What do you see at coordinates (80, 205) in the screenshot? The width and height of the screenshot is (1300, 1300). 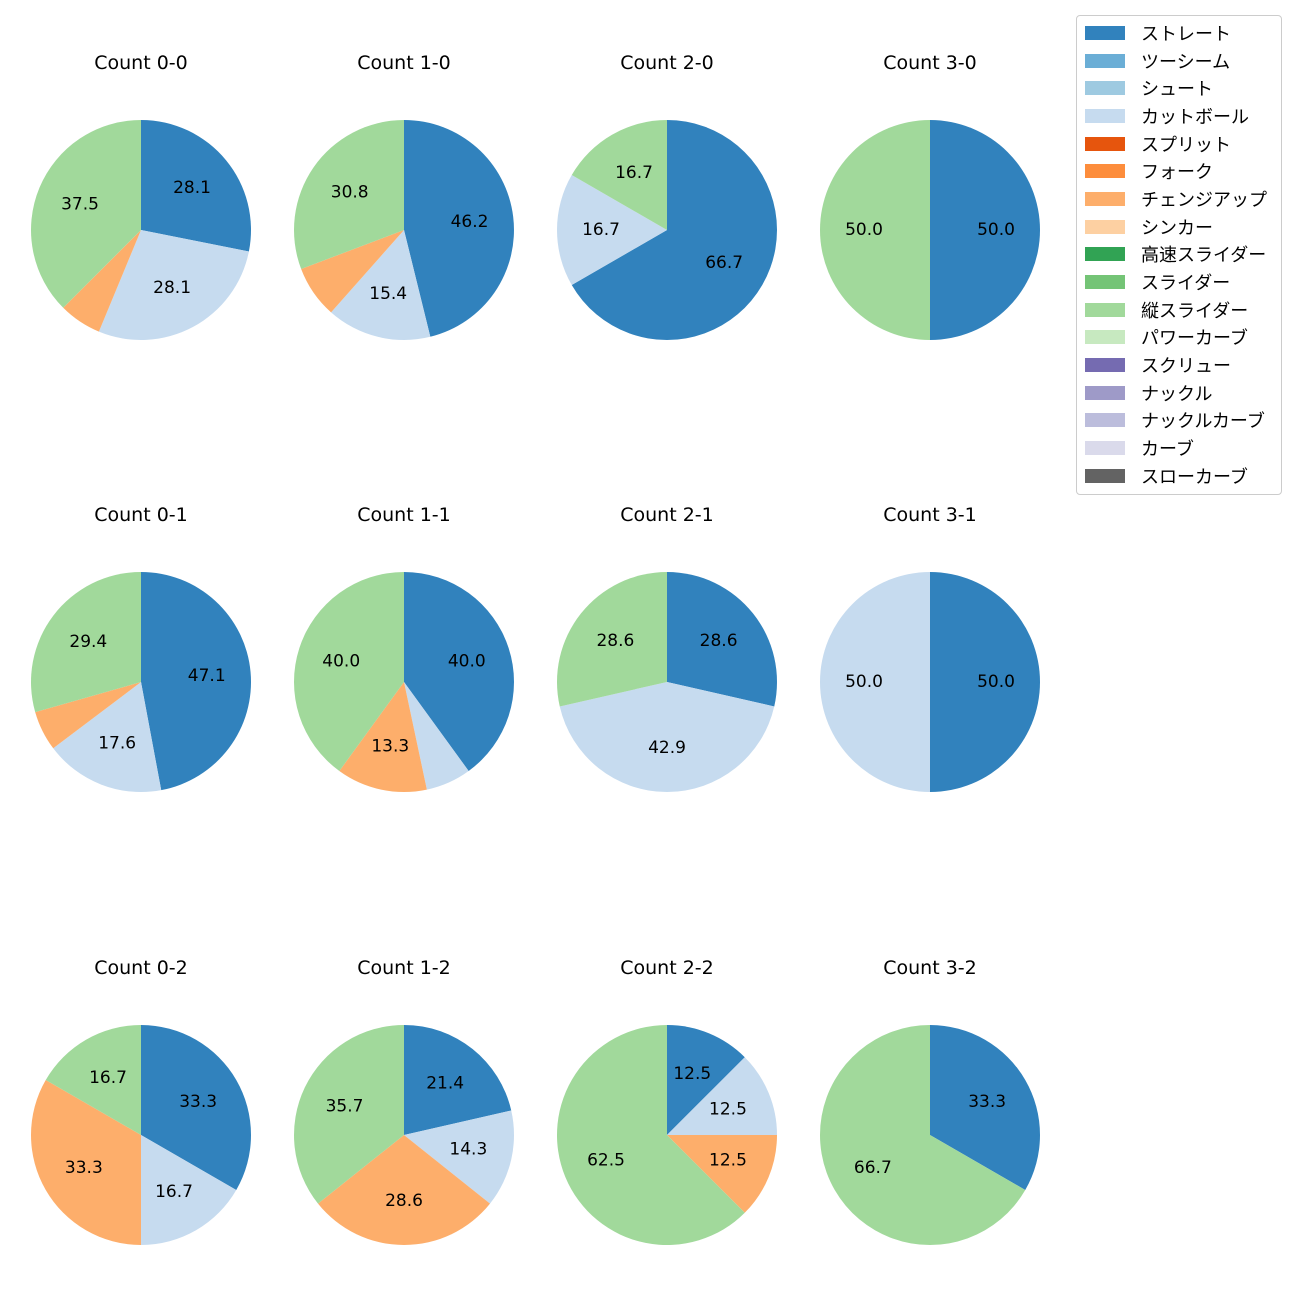 I see `pie-data-label: 37.5` at bounding box center [80, 205].